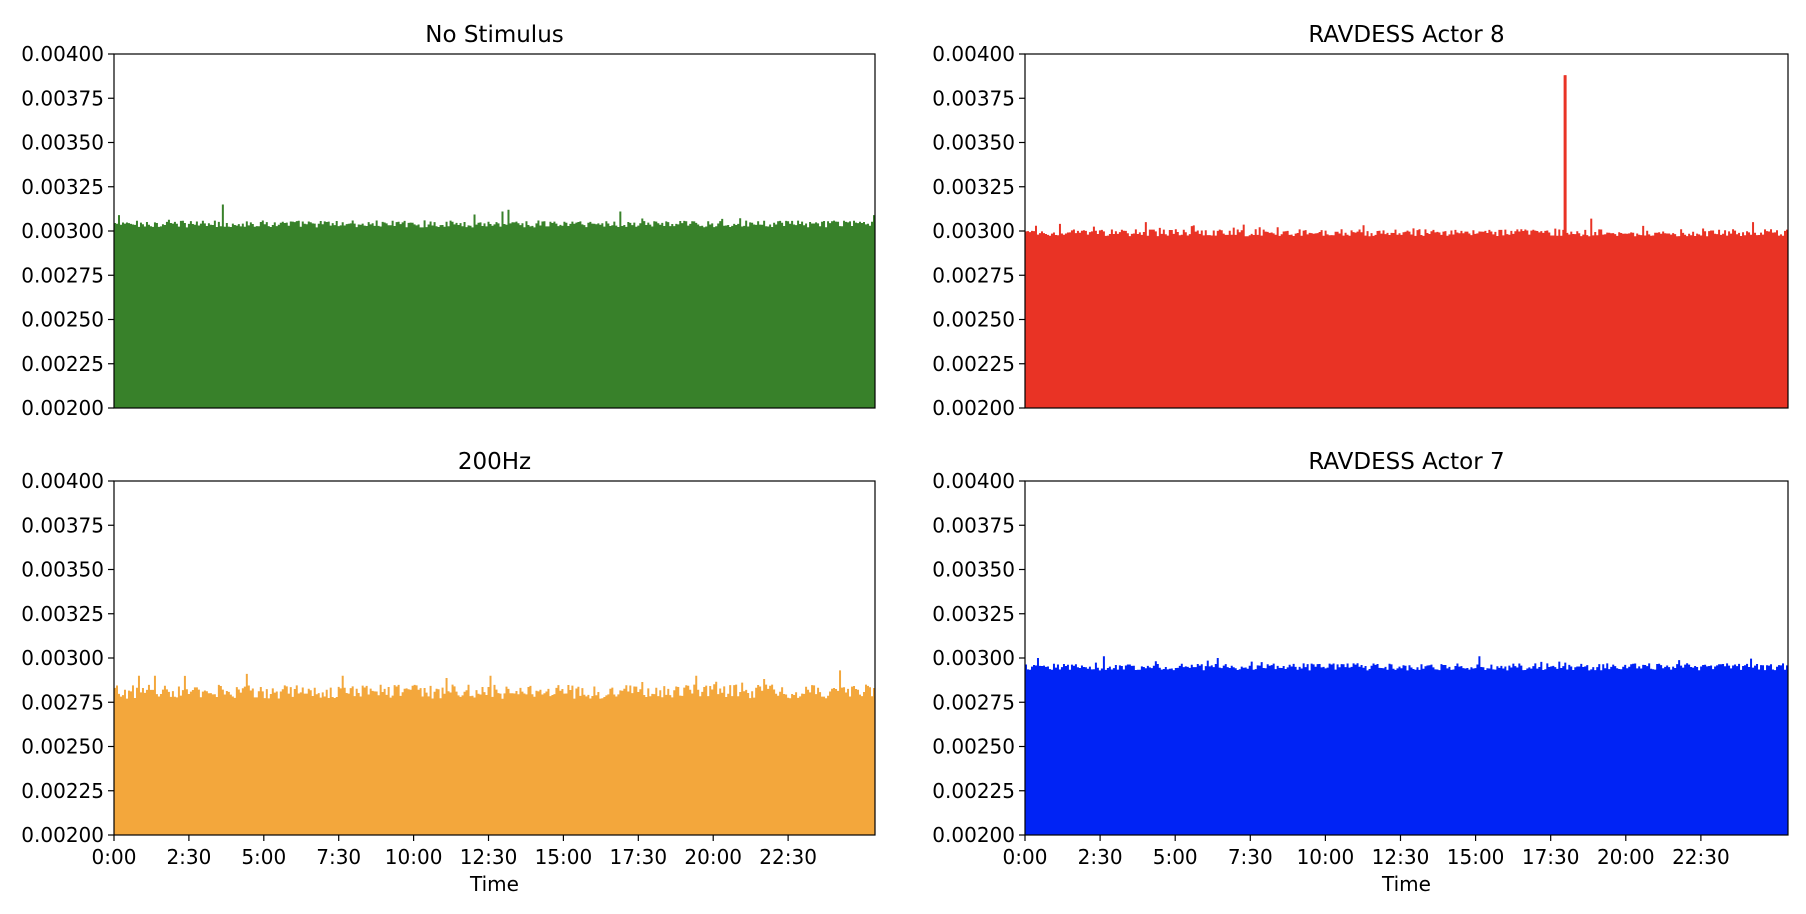 This screenshot has height=914, width=1806. Describe the element at coordinates (494, 35) in the screenshot. I see `subplot-title: No Stimulus` at that location.